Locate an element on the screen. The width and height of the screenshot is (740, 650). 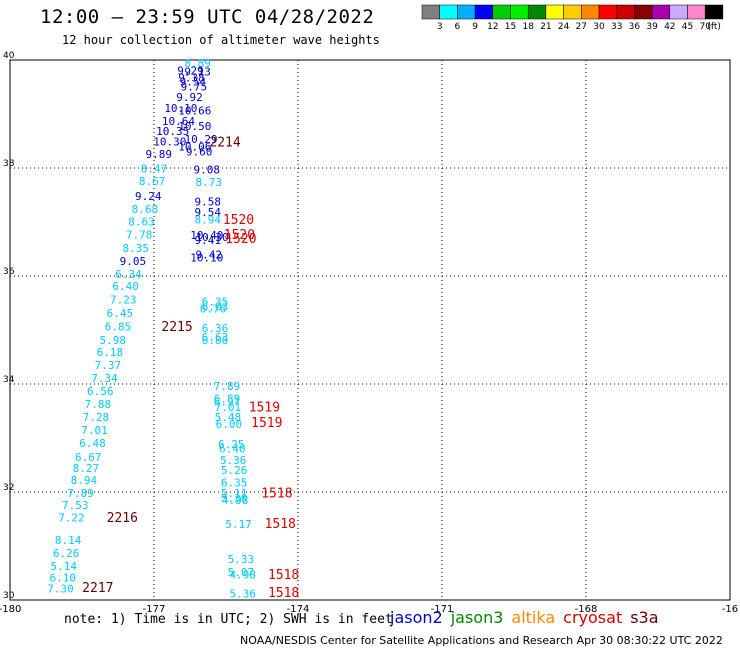
y-tick-label: 32 is located at coordinates (8, 488).